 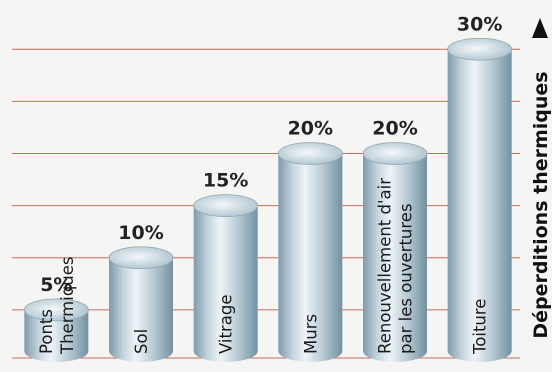 What do you see at coordinates (56, 285) in the screenshot?
I see `value-label: 5%` at bounding box center [56, 285].